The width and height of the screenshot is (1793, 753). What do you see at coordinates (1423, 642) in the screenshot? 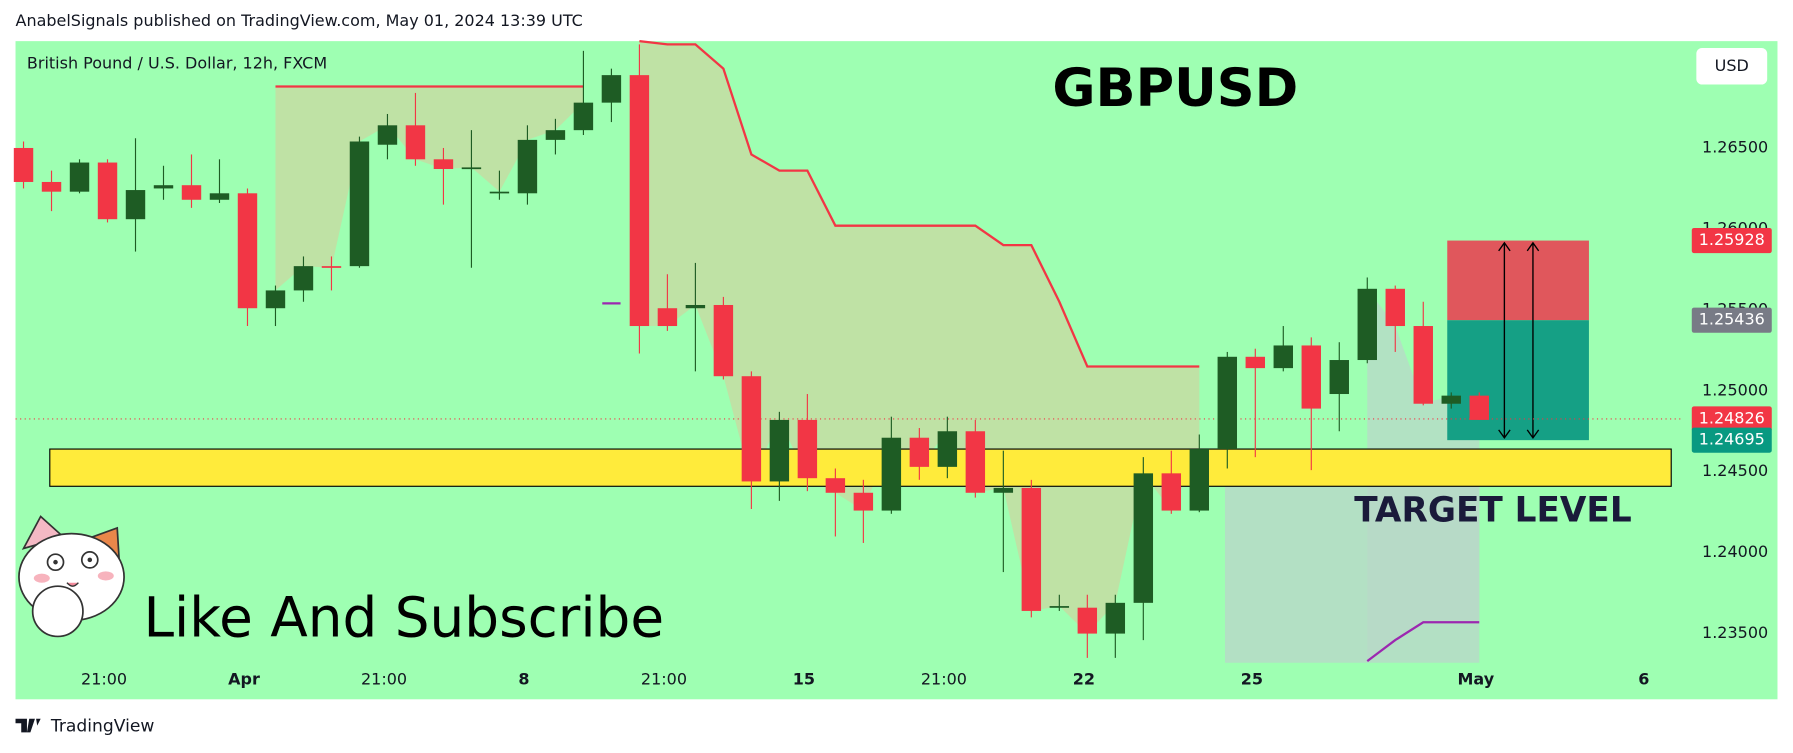
I see `lower-band-line` at bounding box center [1423, 642].